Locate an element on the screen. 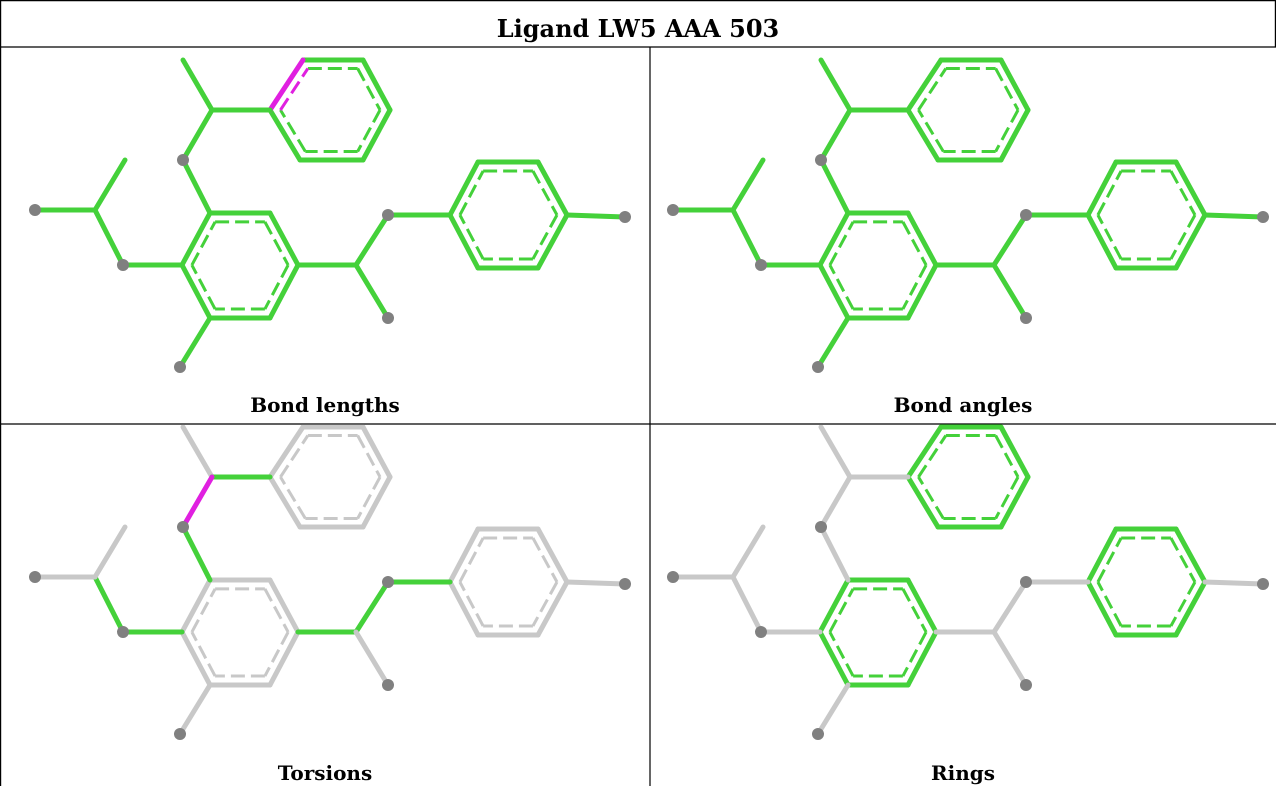 This screenshot has width=1276, height=786. panel-caption-rings: Rings is located at coordinates (963, 773).